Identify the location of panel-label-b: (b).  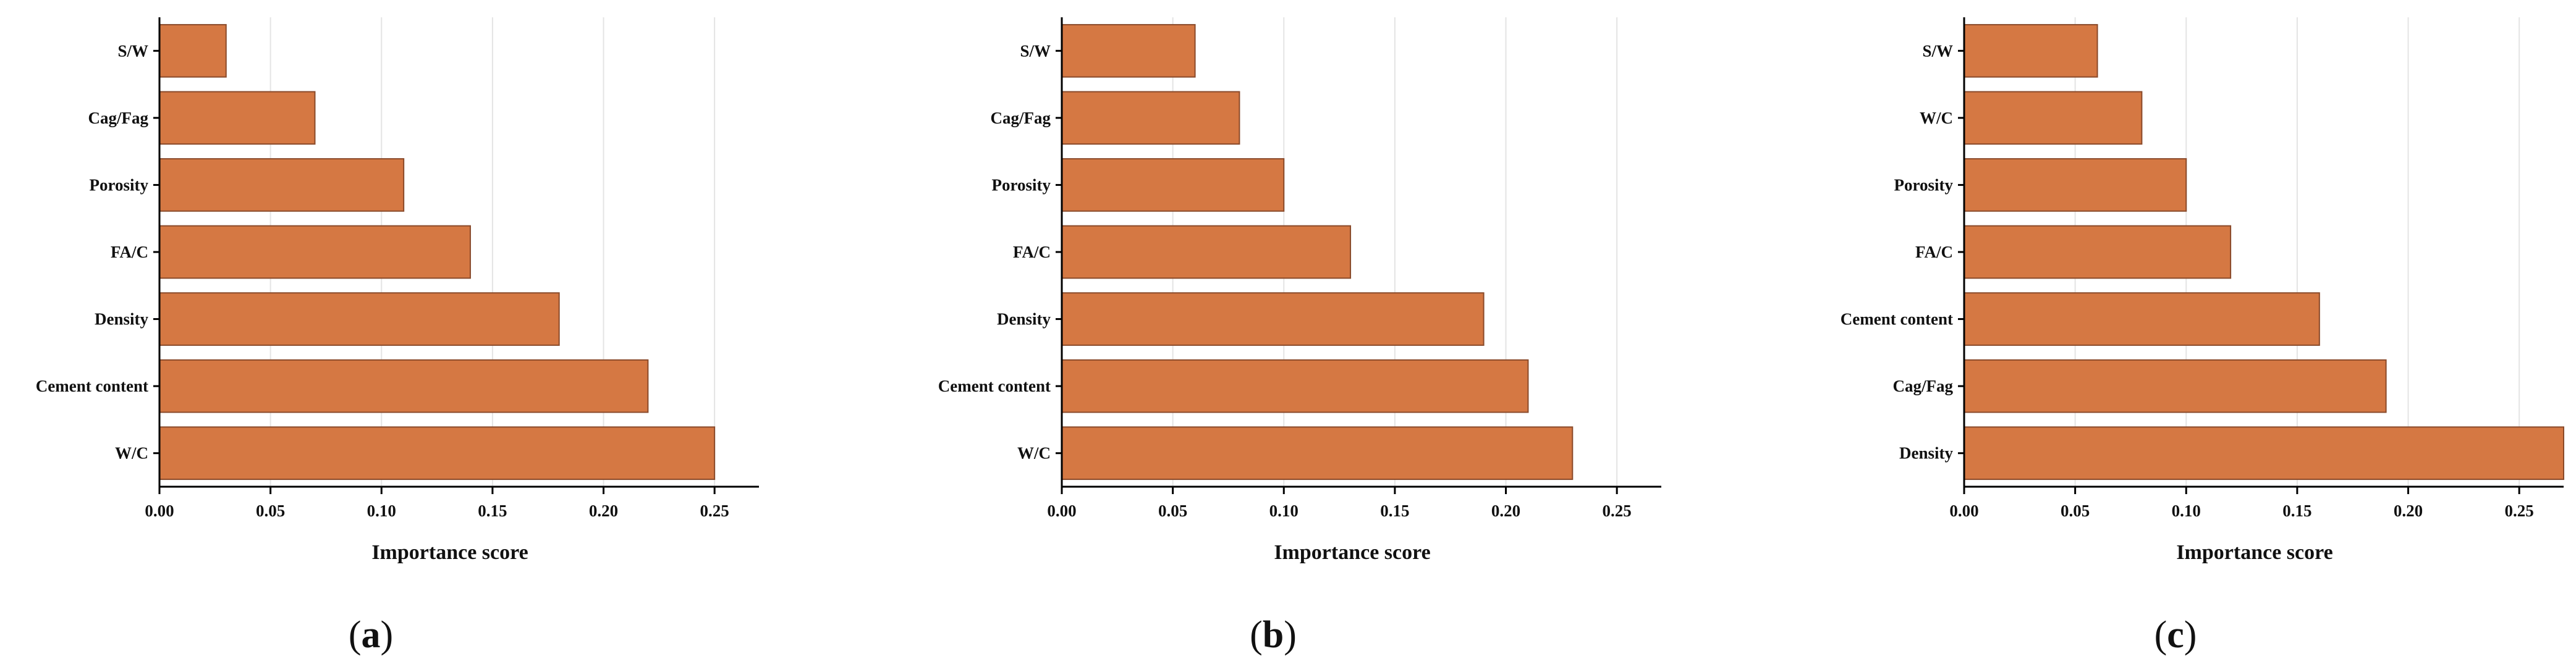
(1273, 635).